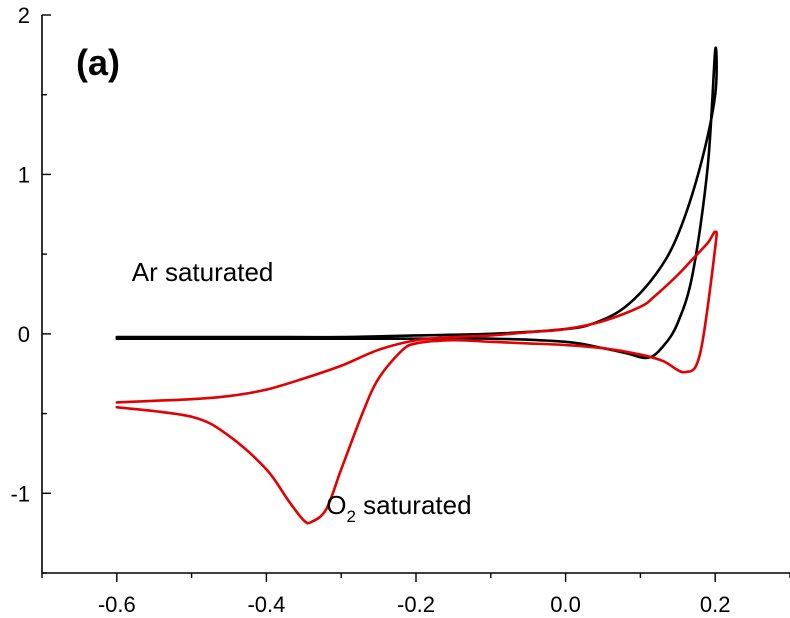 This screenshot has height=618, width=790. Describe the element at coordinates (30, 288) in the screenshot. I see `y-axis-ticks: -1 0 1 2` at that location.